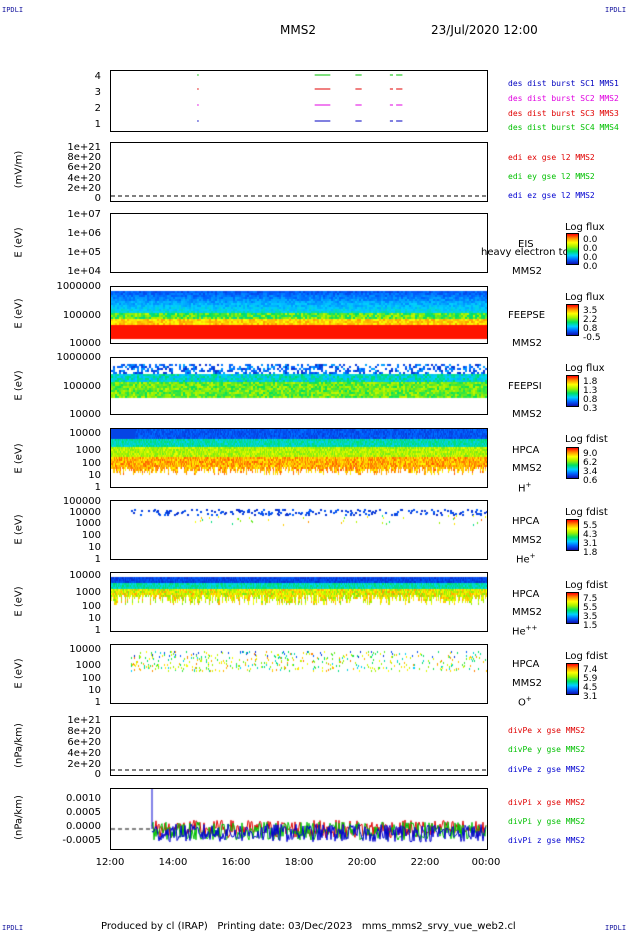 This screenshot has height=934, width=630. I want to click on legend-entry: divPe x gse MMS2, so click(547, 730).